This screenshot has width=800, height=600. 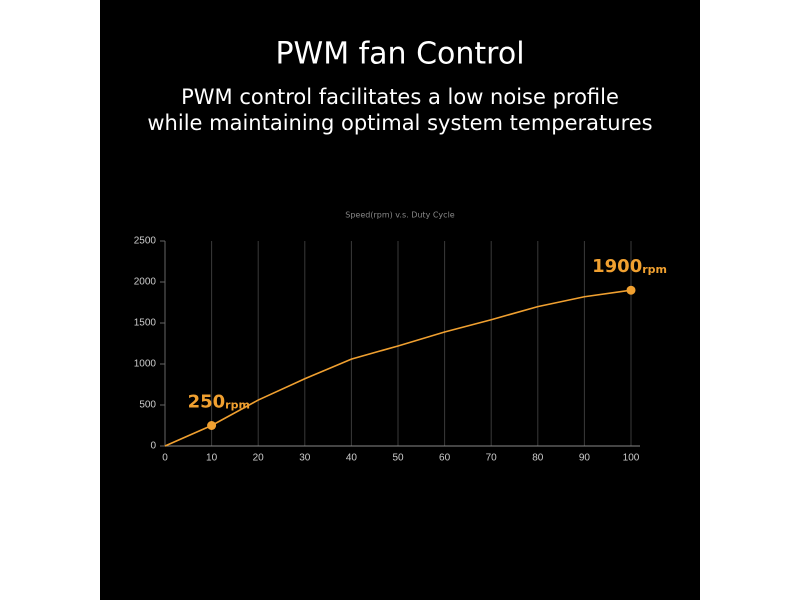 What do you see at coordinates (147, 405) in the screenshot?
I see `y-tick-label: 500` at bounding box center [147, 405].